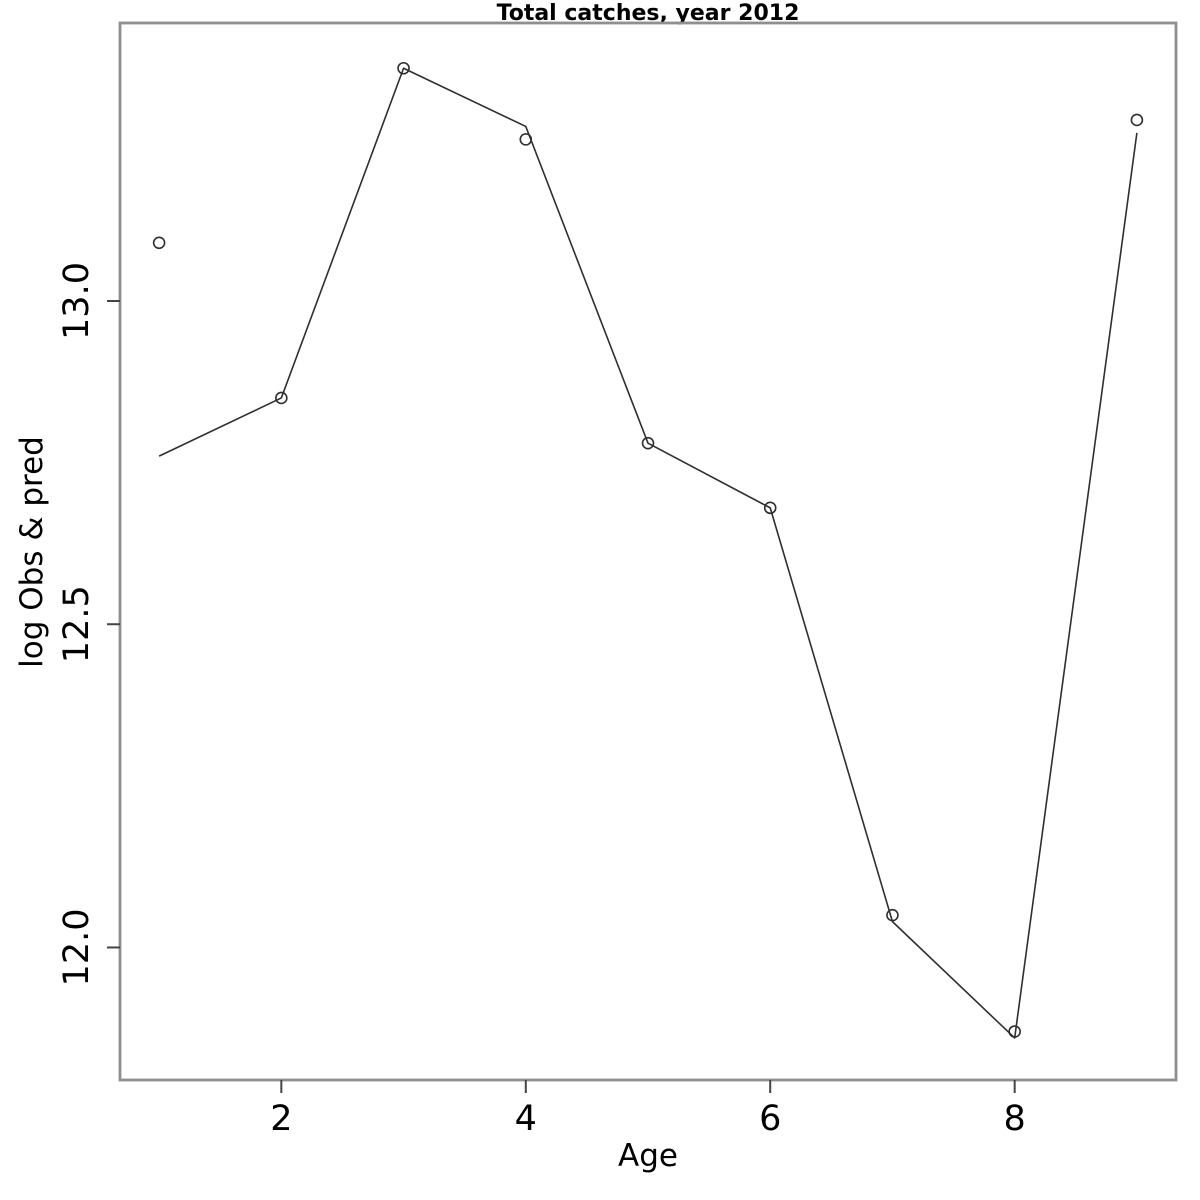  Describe the element at coordinates (770, 1119) in the screenshot. I see `x-tick-label: 6` at that location.